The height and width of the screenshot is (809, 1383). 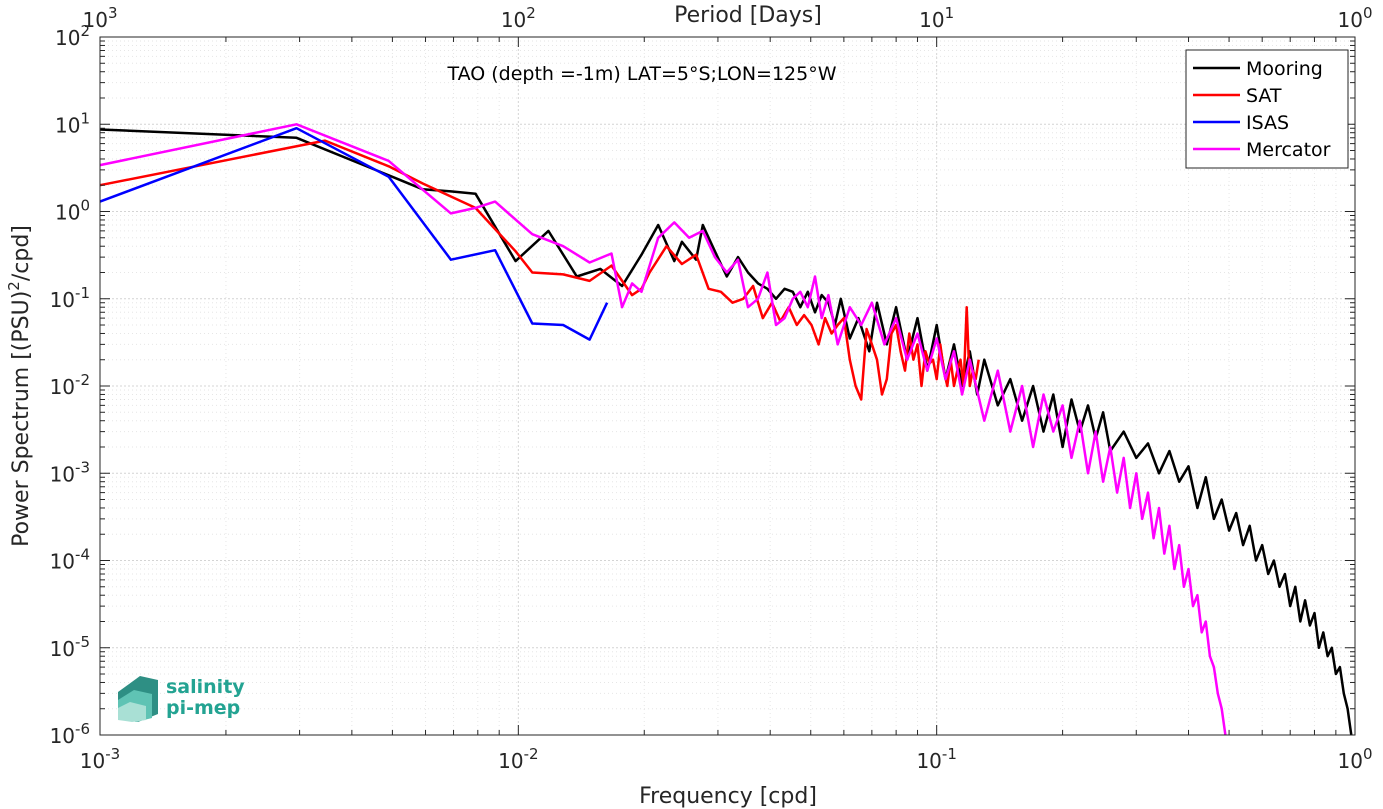 What do you see at coordinates (70, 472) in the screenshot?
I see `y-tick-label: 10⁻³` at bounding box center [70, 472].